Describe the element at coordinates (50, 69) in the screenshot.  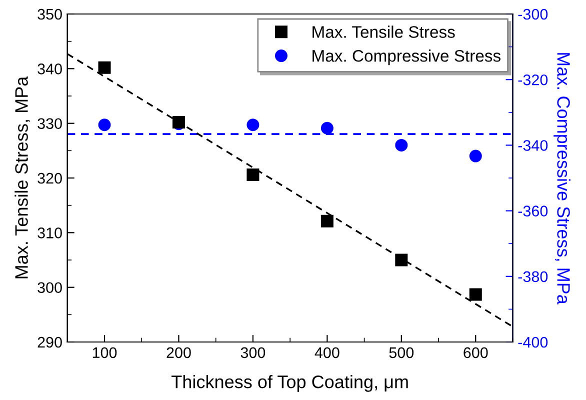
I see `y-tick-label: 340` at that location.